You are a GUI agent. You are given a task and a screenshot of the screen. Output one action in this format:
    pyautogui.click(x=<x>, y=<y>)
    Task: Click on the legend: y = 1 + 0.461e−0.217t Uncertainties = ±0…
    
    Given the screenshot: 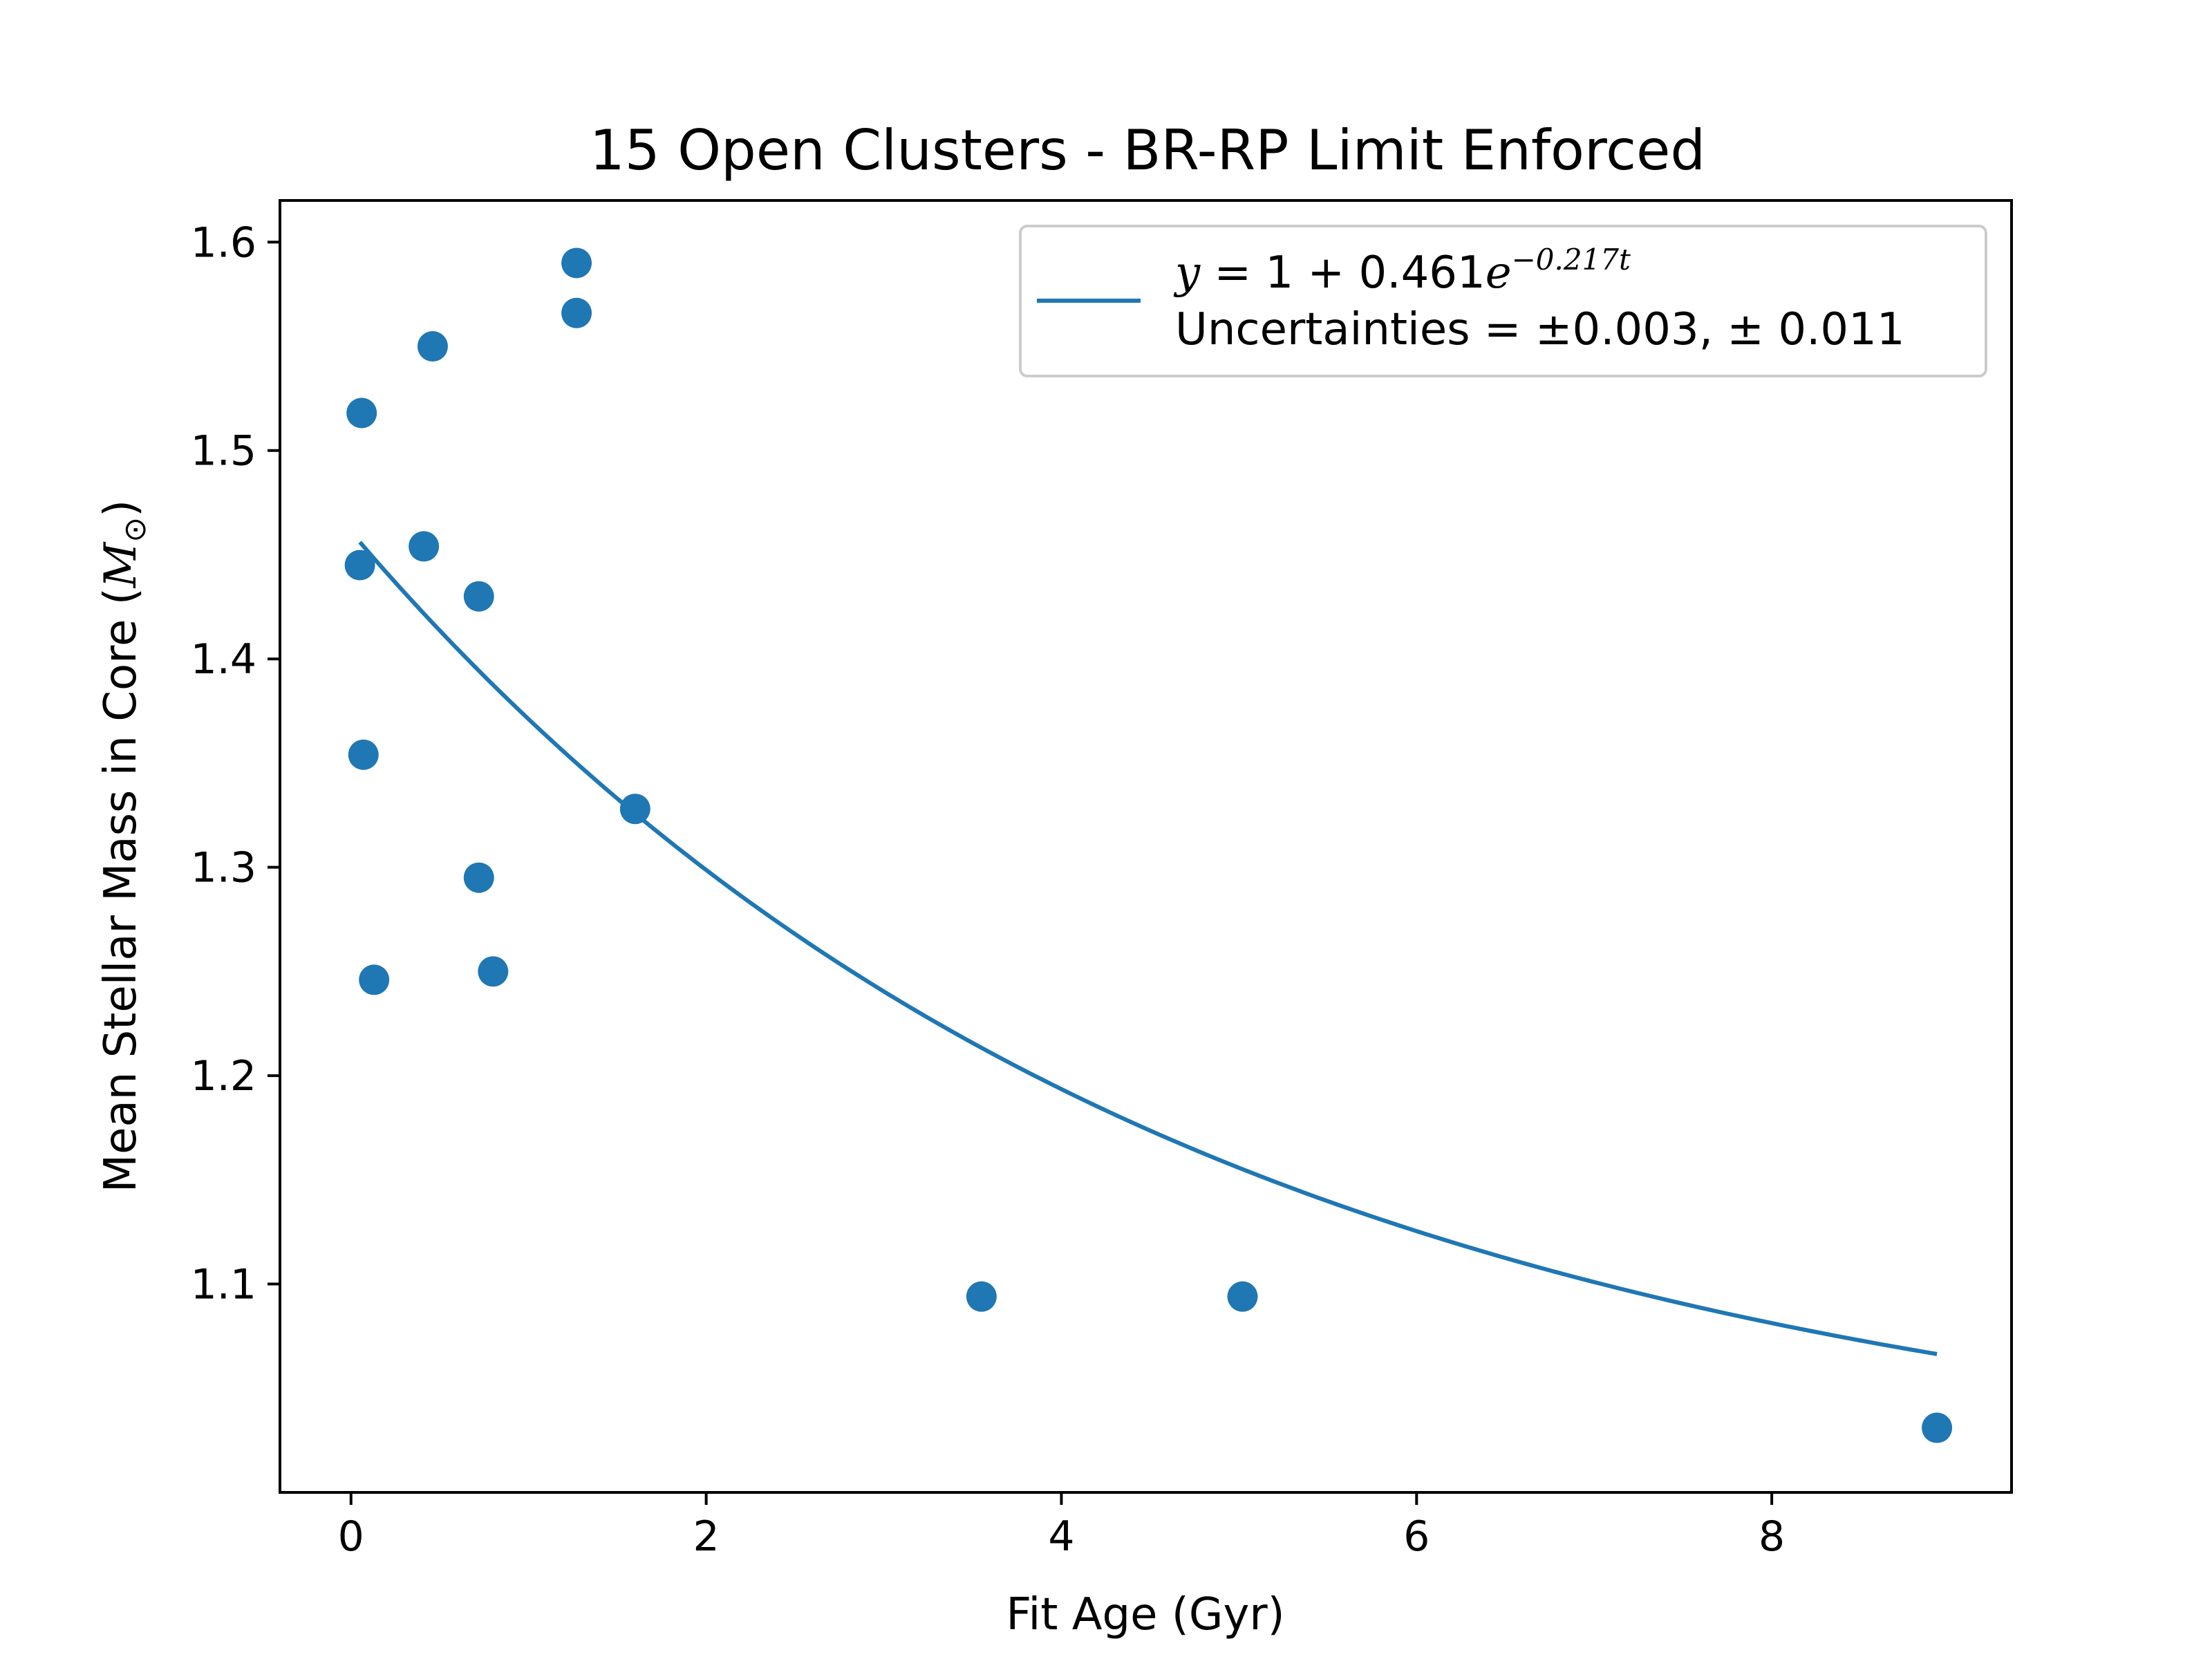 What is the action you would take?
    pyautogui.click(x=1503, y=301)
    